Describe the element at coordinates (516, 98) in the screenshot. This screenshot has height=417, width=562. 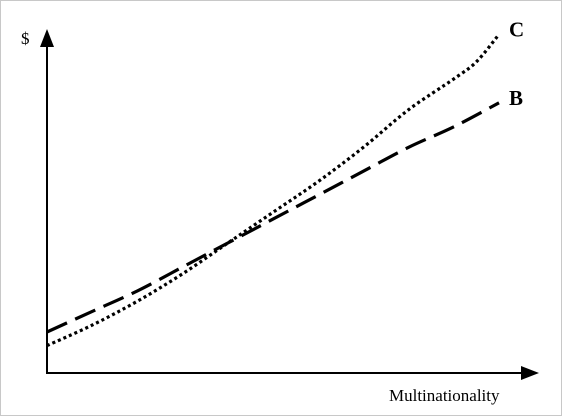
I see `series-label-b: B` at that location.